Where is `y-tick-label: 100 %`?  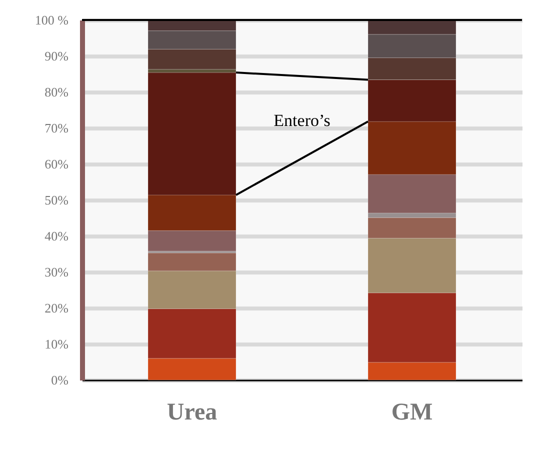
y-tick-label: 100 % is located at coordinates (51, 20).